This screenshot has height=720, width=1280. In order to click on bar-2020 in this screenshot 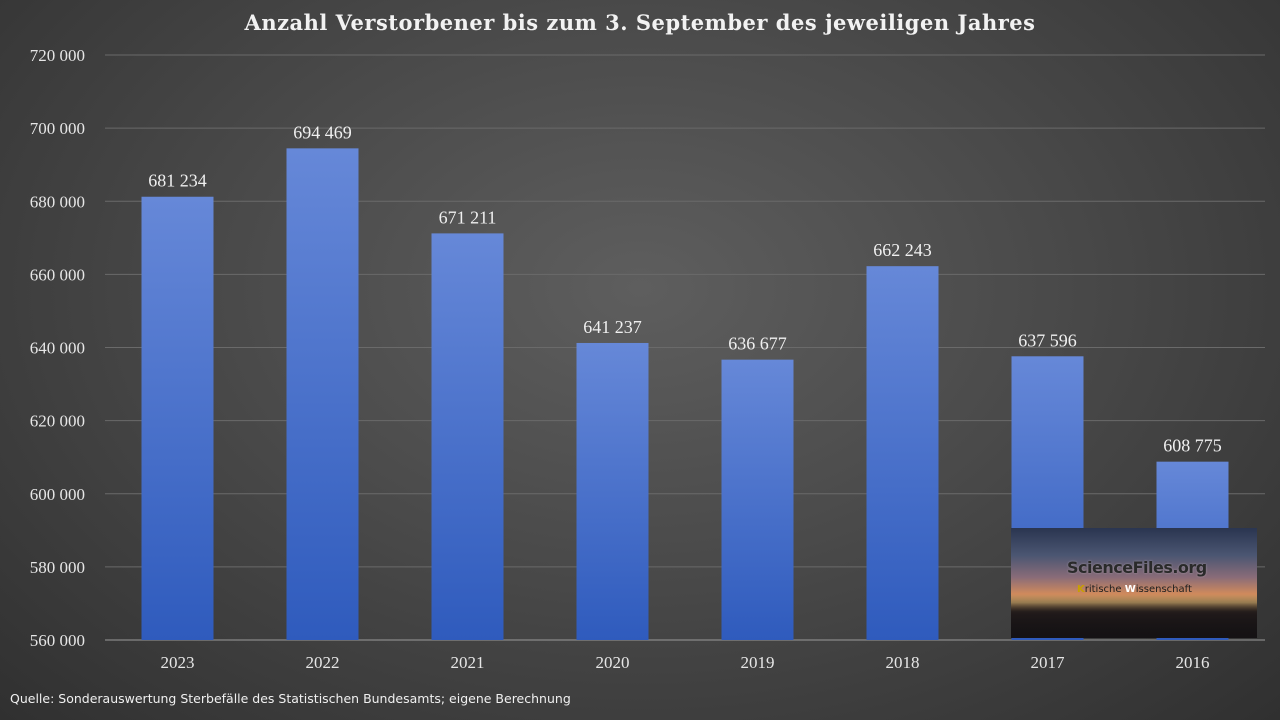, I will do `click(612, 491)`.